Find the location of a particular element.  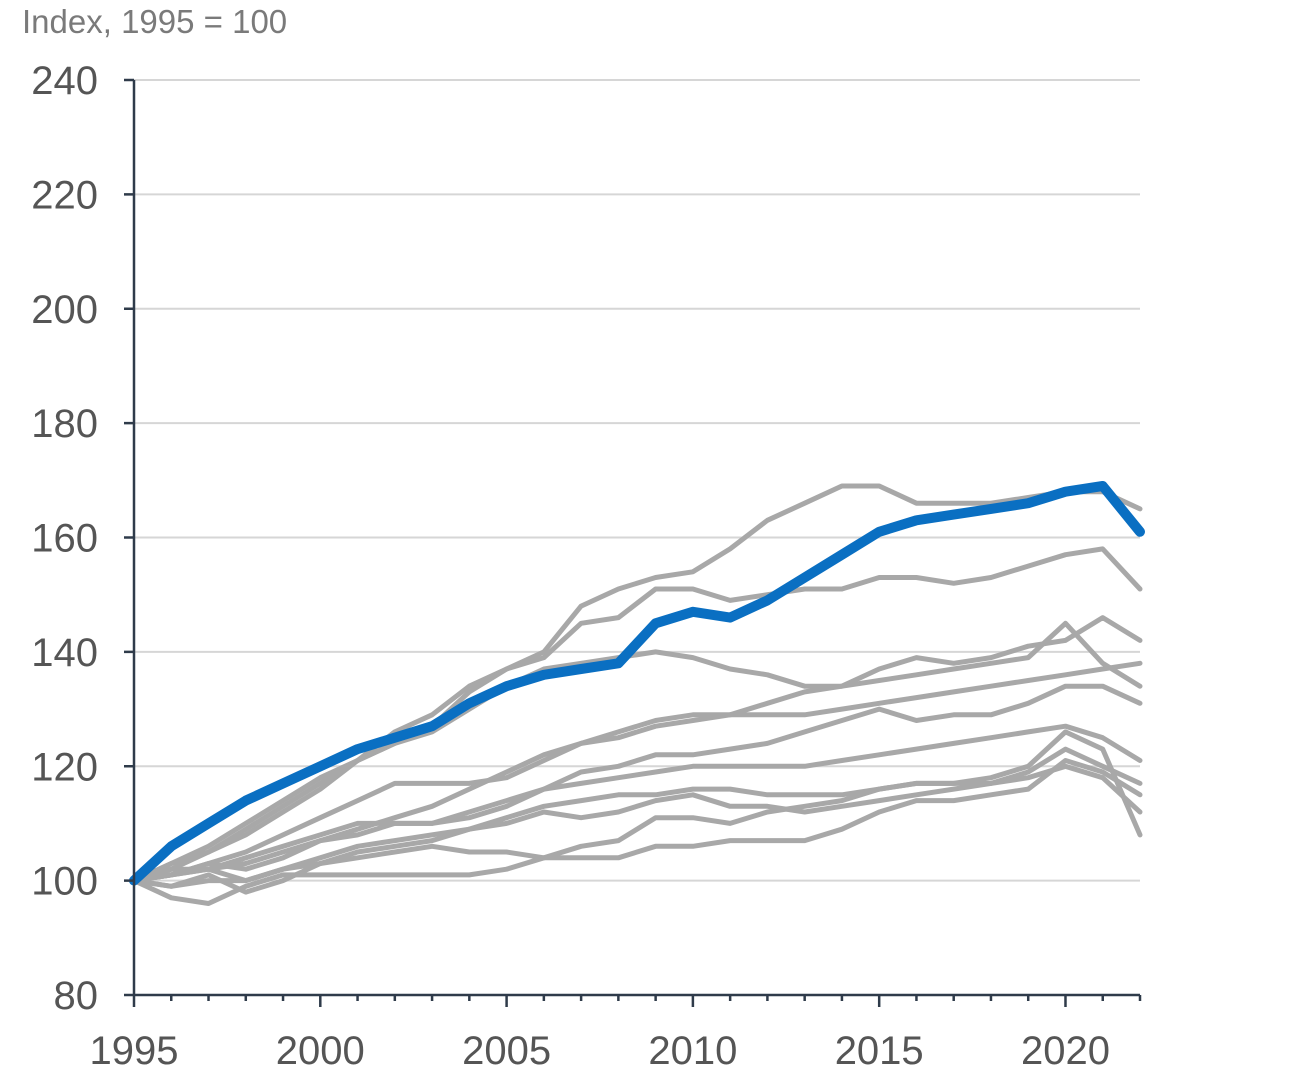

y-tick-label: 240 is located at coordinates (64, 81).